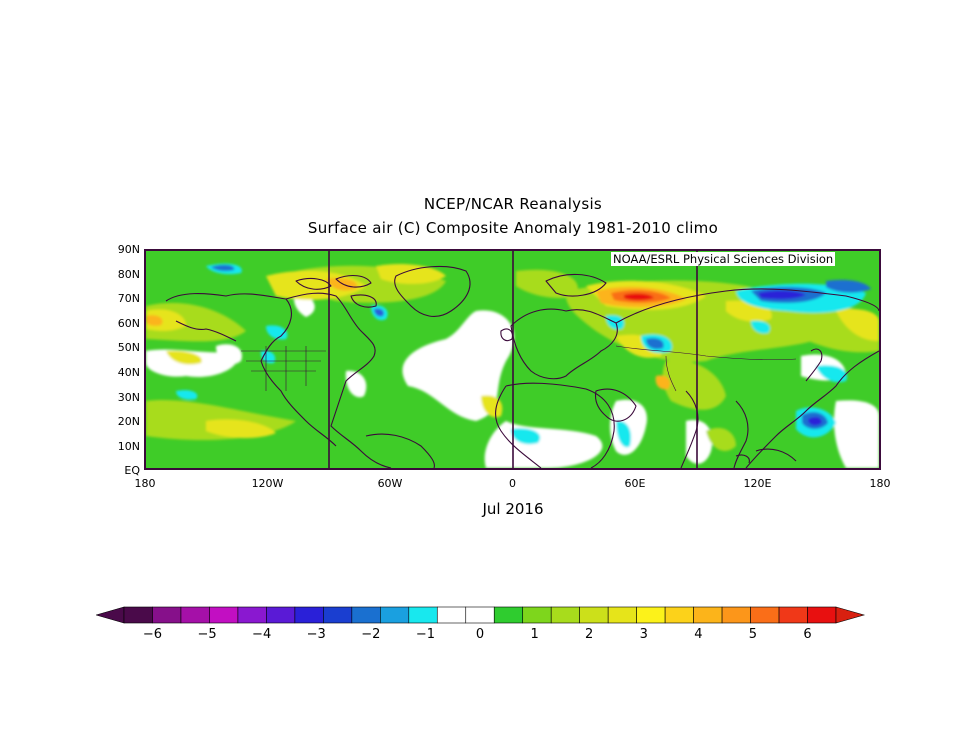 The width and height of the screenshot is (960, 742). I want to click on colorbar-under-arrow, so click(109, 615).